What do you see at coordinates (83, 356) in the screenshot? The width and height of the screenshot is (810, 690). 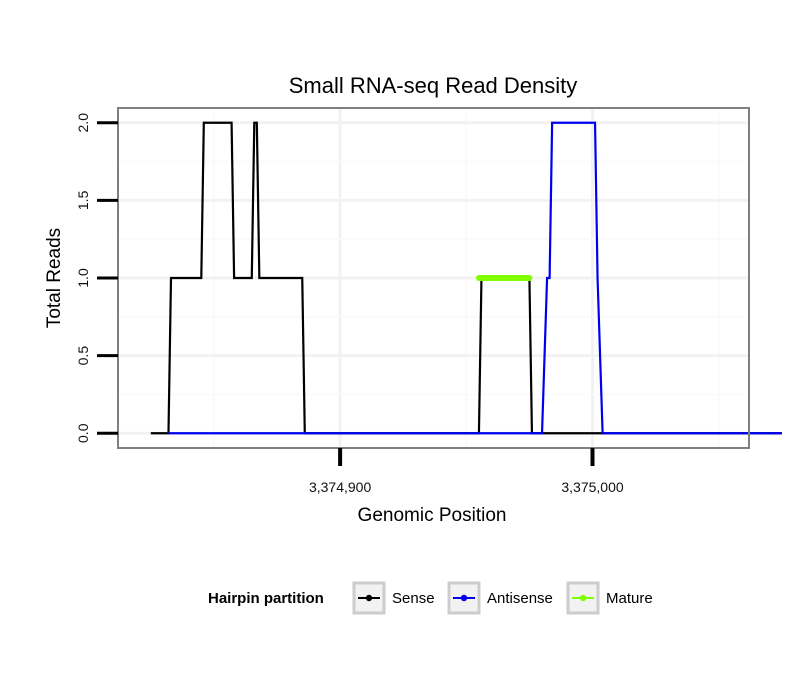 I see `y-tick-label: 0.5` at bounding box center [83, 356].